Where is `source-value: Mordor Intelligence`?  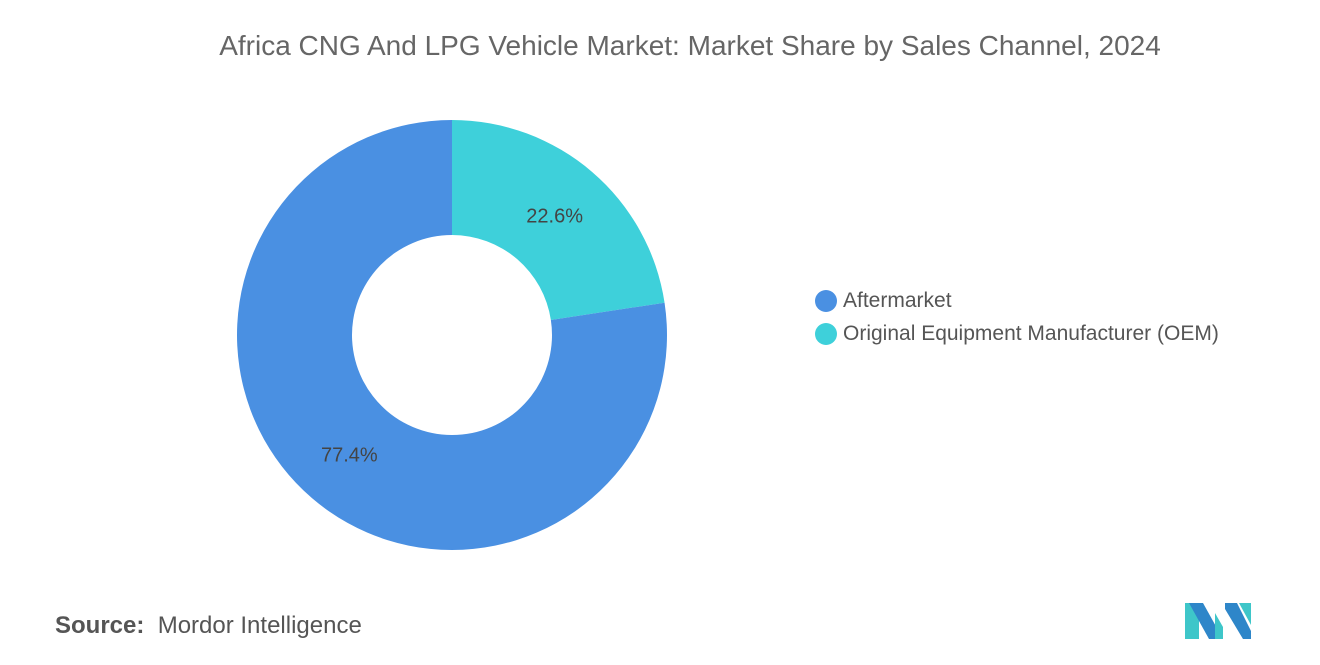
source-value: Mordor Intelligence is located at coordinates (259, 625).